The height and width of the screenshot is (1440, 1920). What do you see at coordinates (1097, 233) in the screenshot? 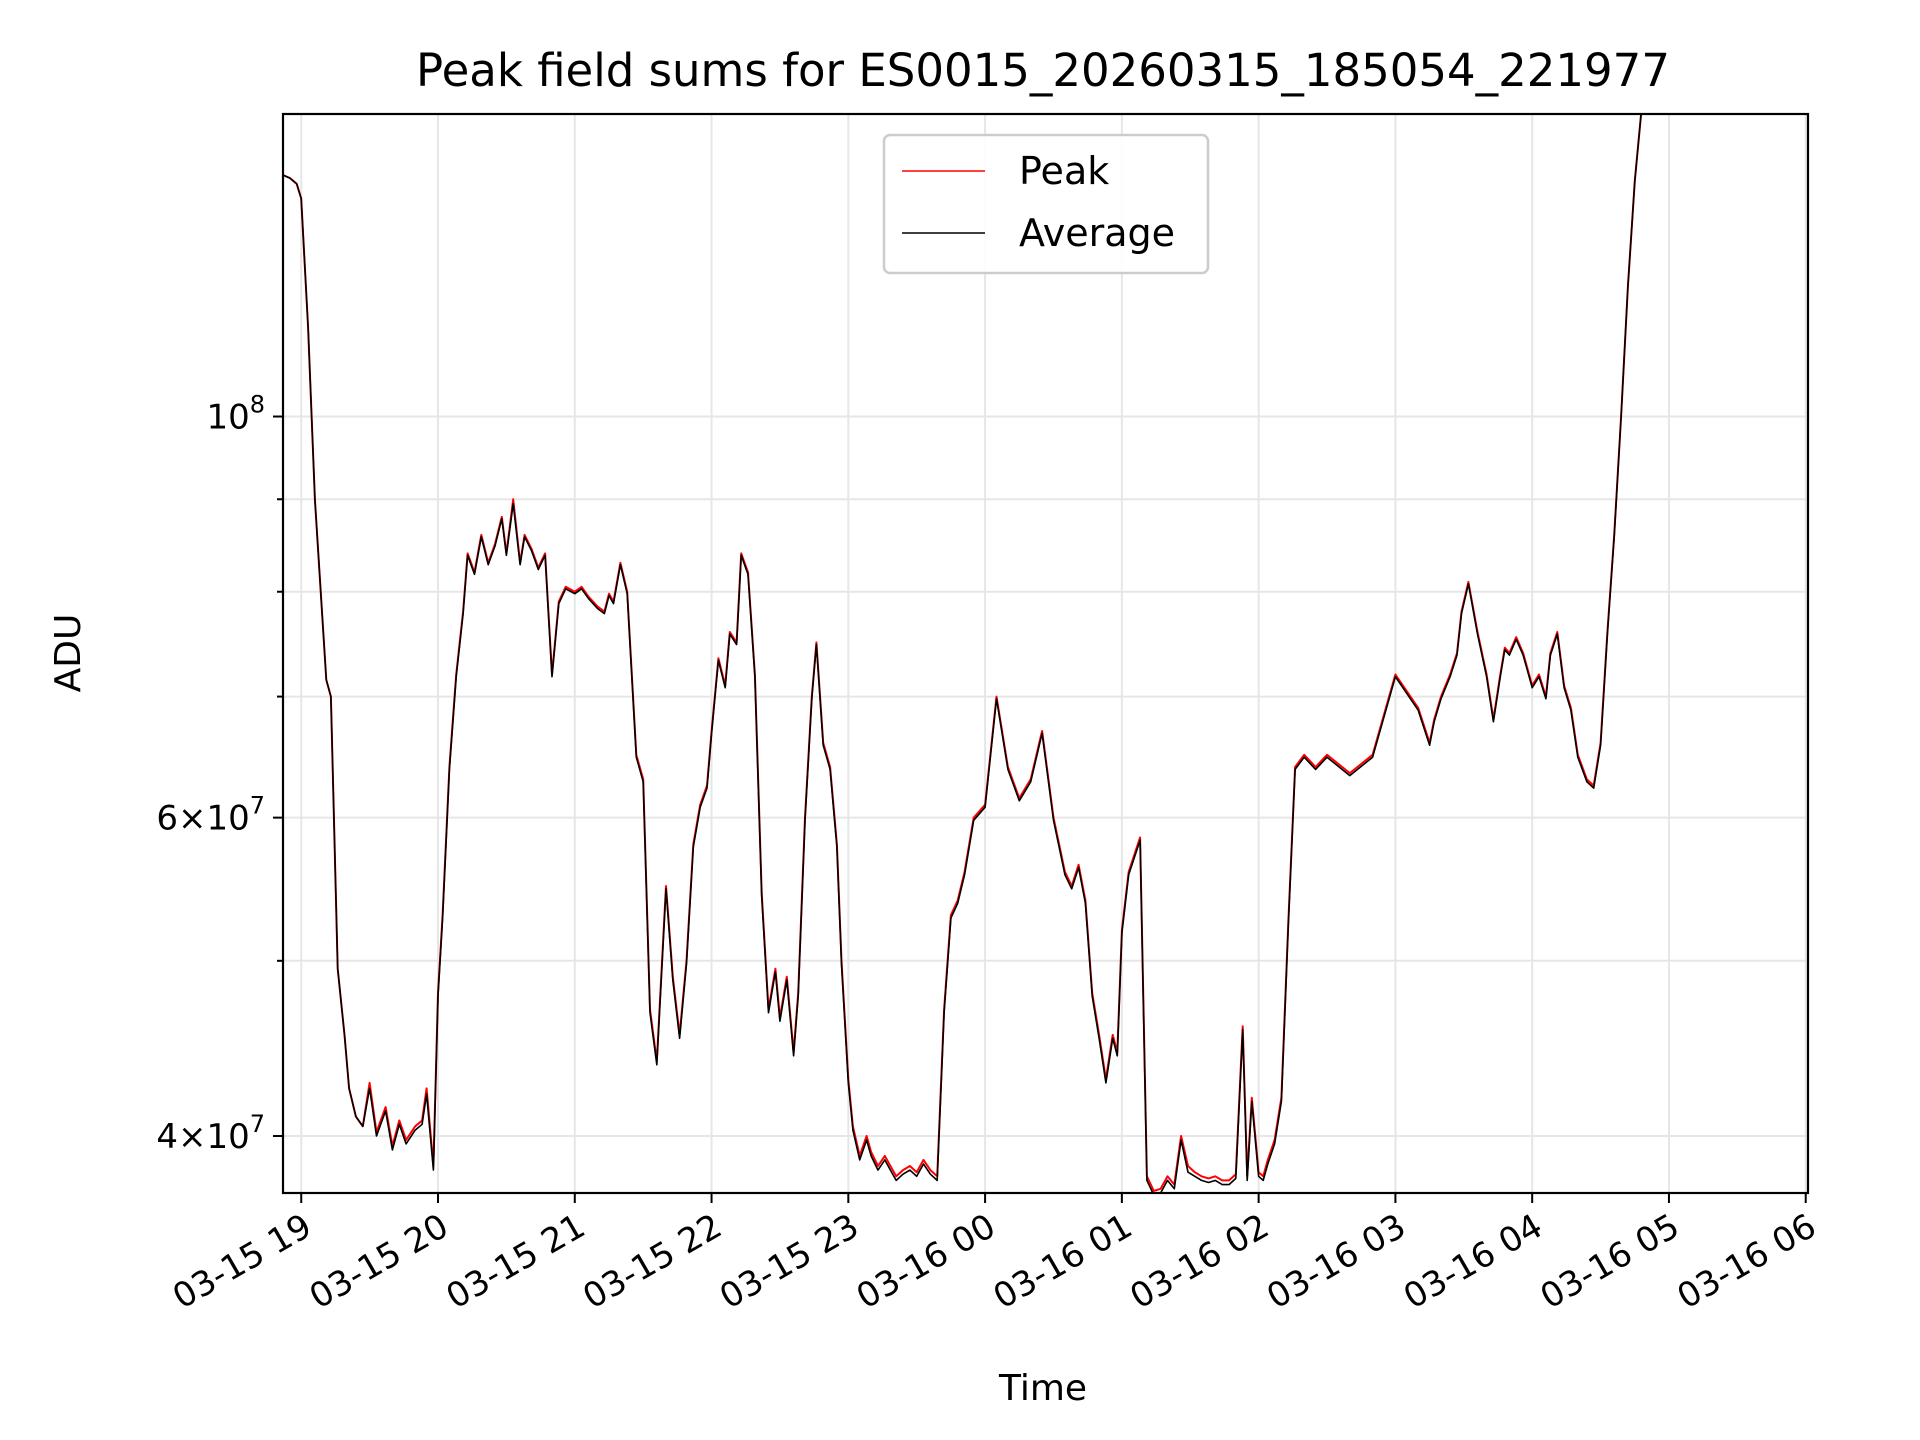
I see `legend-label-average: Average` at bounding box center [1097, 233].